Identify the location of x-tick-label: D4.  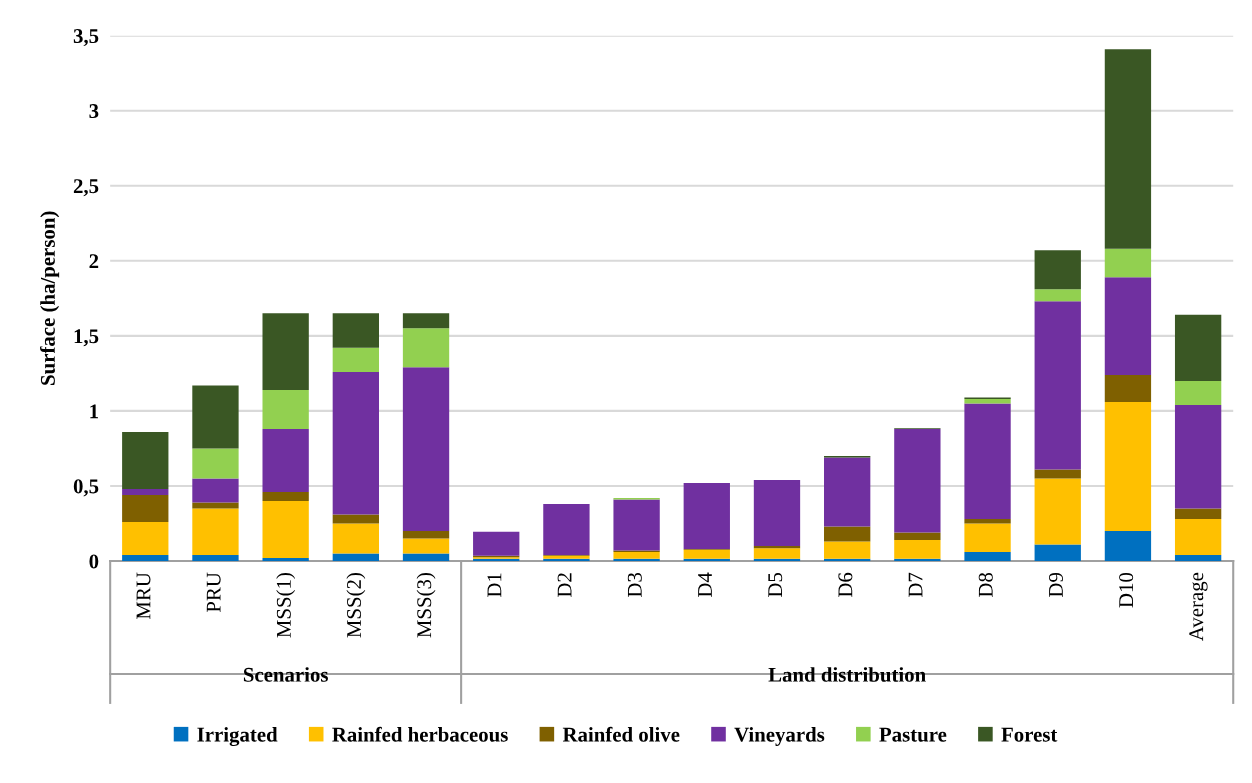
(705, 584).